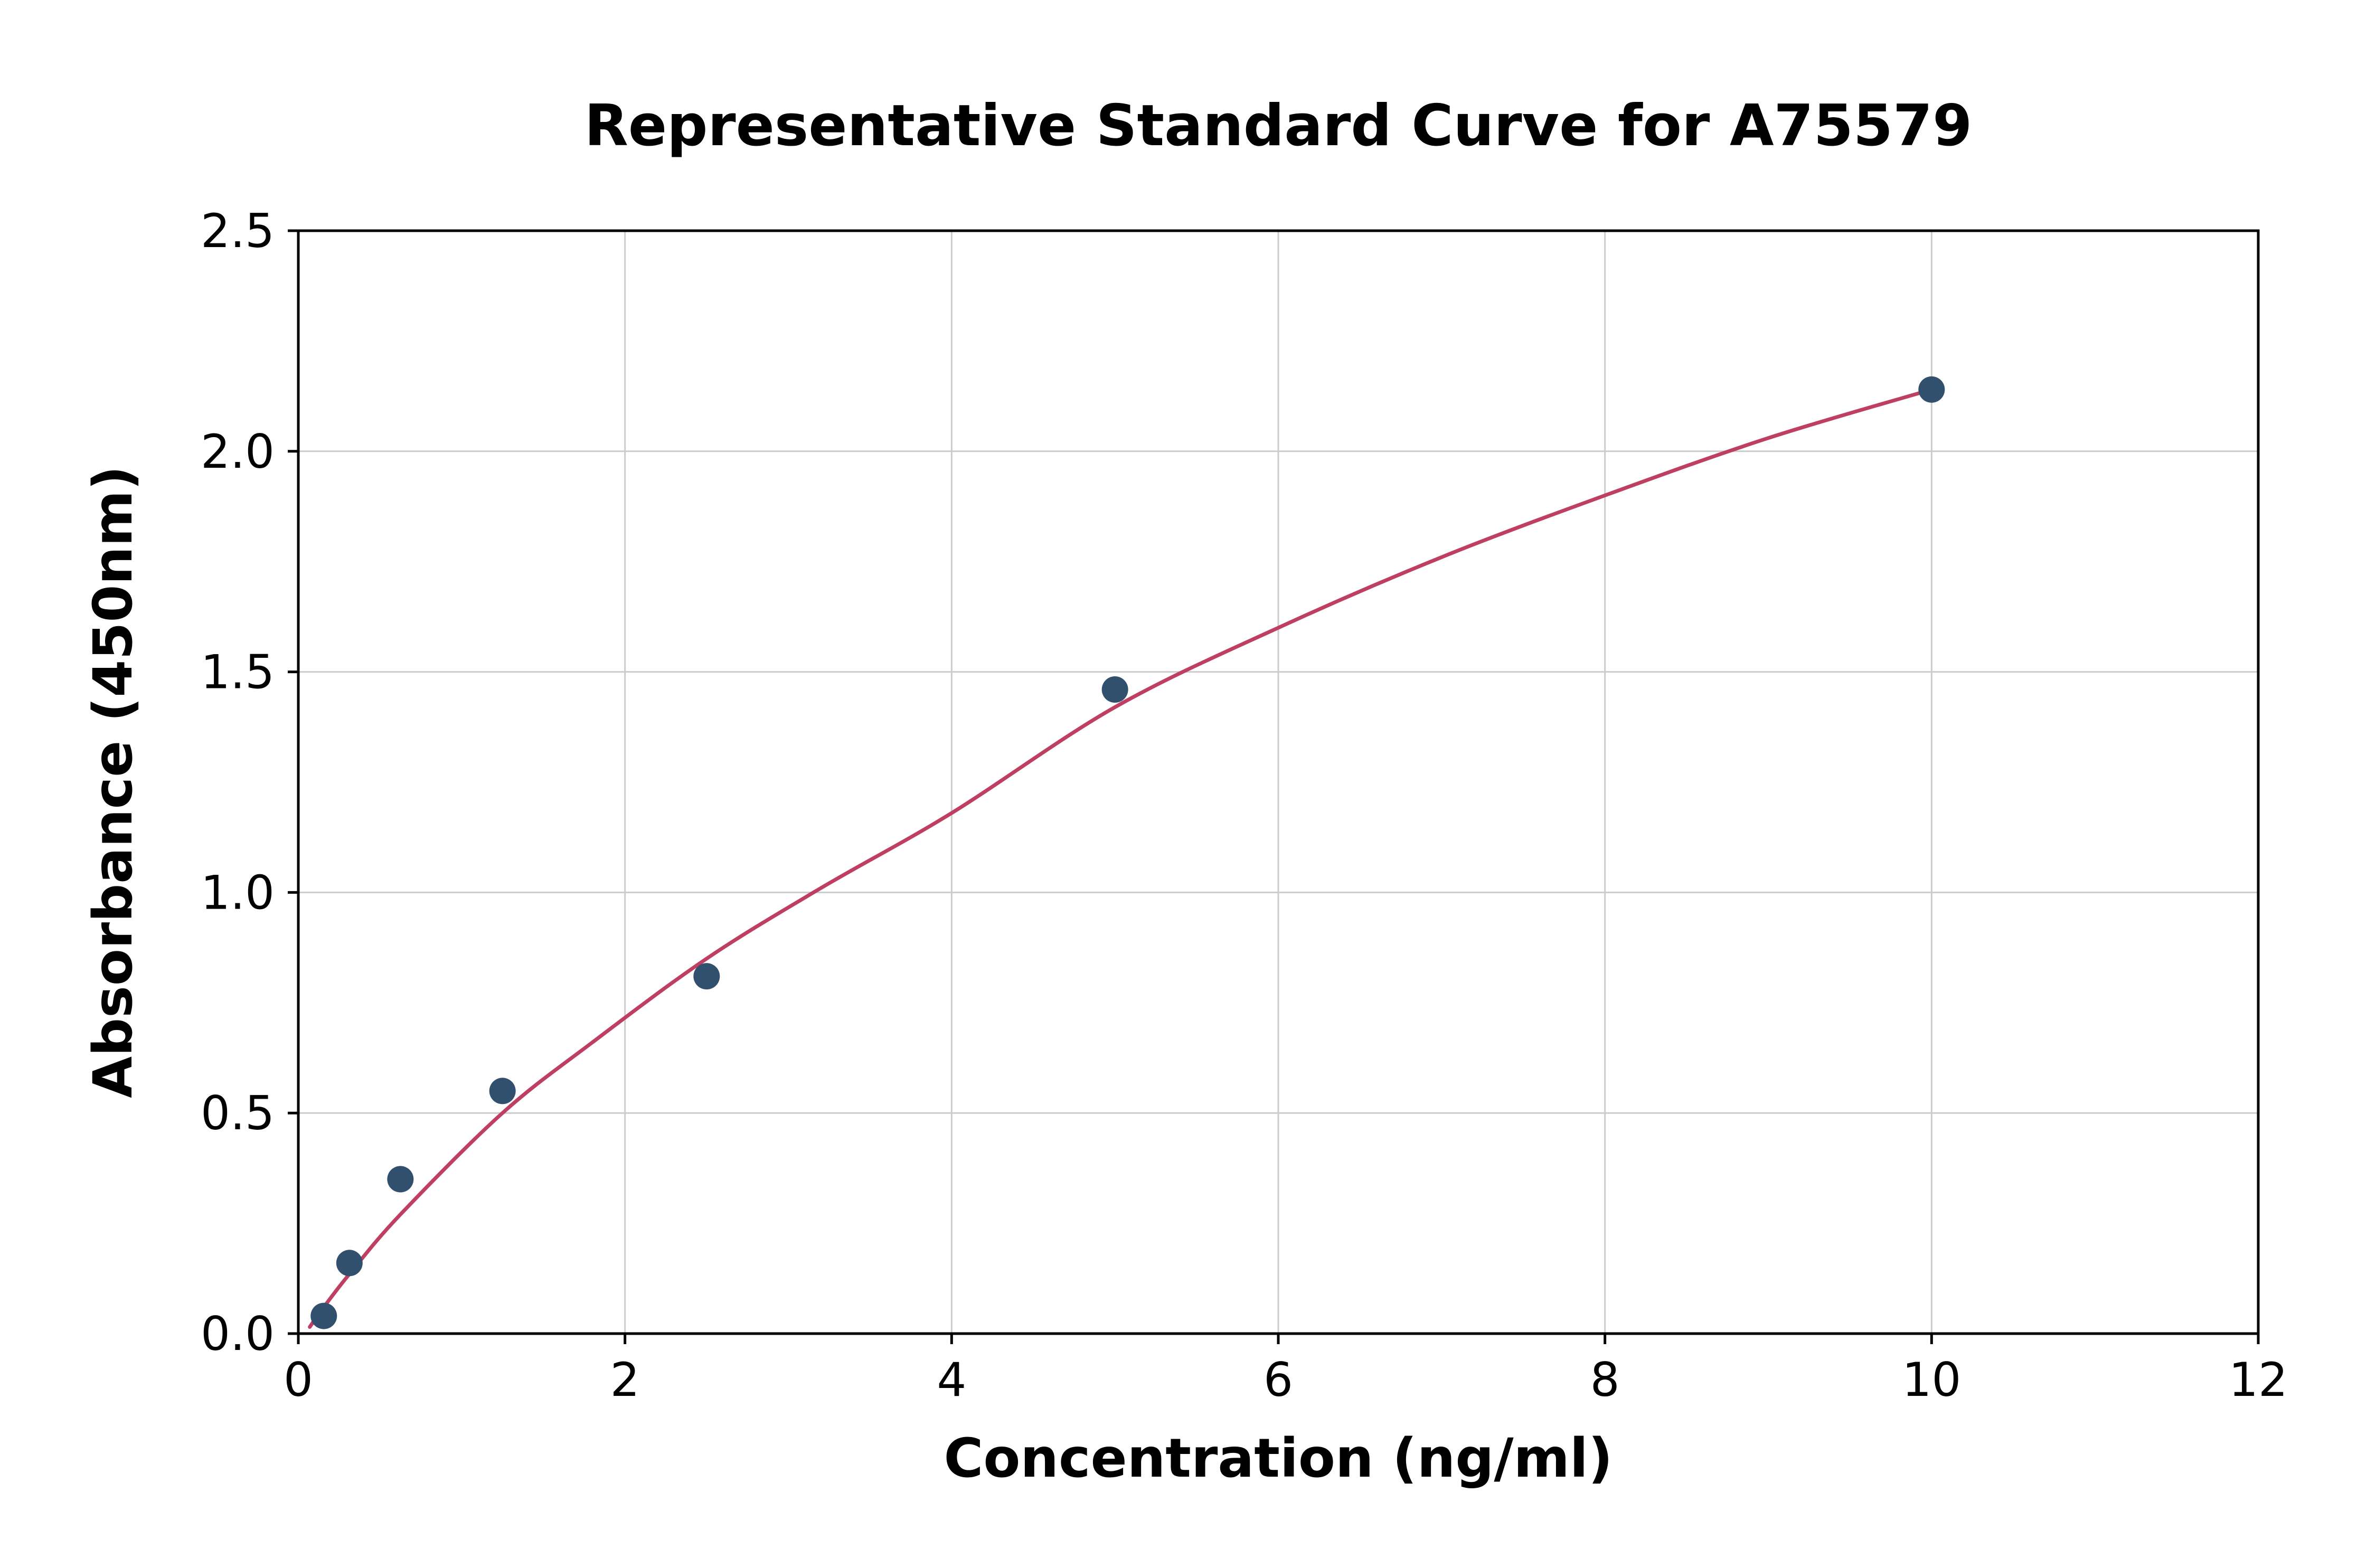 Image resolution: width=2376 pixels, height=1568 pixels. I want to click on x-tick-label: 0, so click(299, 1380).